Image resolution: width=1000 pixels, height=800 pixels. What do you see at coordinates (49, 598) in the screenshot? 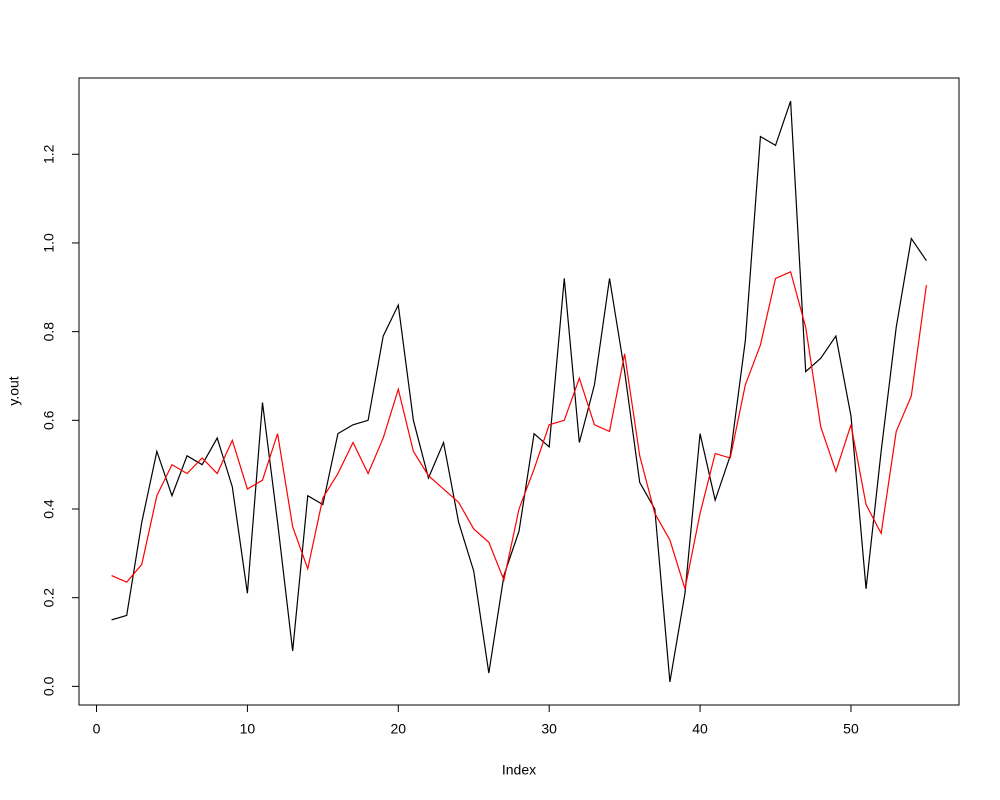
I see `y-tick-label: 0.2` at bounding box center [49, 598].